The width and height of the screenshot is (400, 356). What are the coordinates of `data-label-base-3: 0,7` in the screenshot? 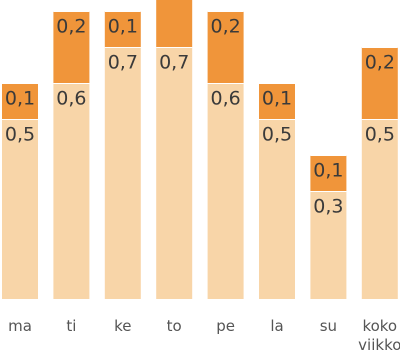 It's located at (174, 63).